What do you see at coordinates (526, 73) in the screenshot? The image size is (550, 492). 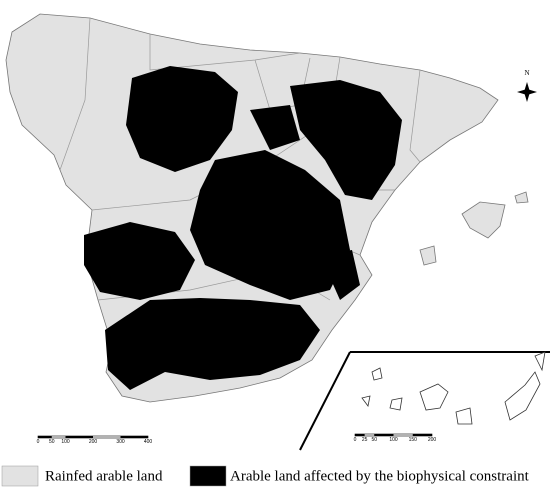 I see `north-label: N` at bounding box center [526, 73].